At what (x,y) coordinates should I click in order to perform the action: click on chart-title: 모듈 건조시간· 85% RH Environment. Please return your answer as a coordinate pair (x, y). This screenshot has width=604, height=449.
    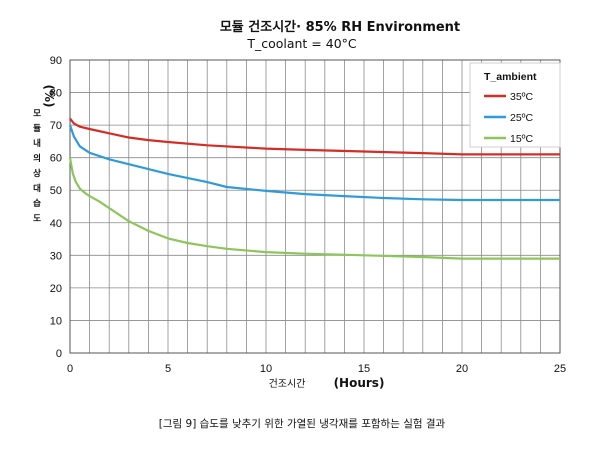
    Looking at the image, I should click on (340, 27).